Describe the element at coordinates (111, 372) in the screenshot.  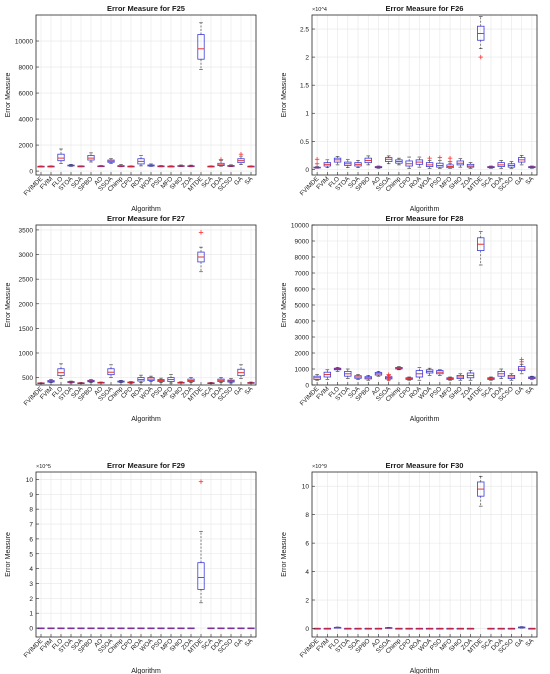
I see `box-SSOA` at that location.